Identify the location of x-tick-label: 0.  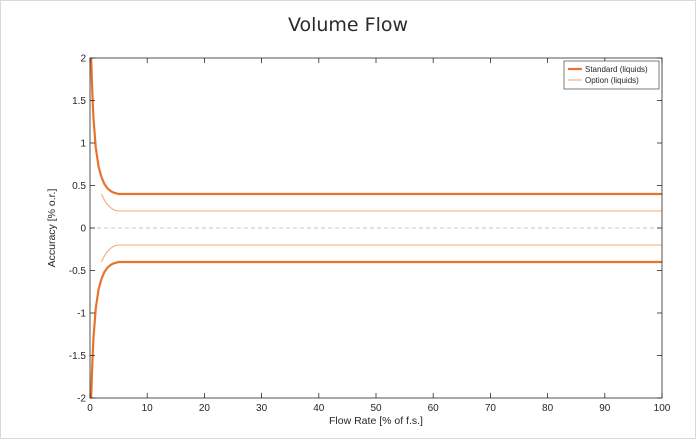
(90, 408).